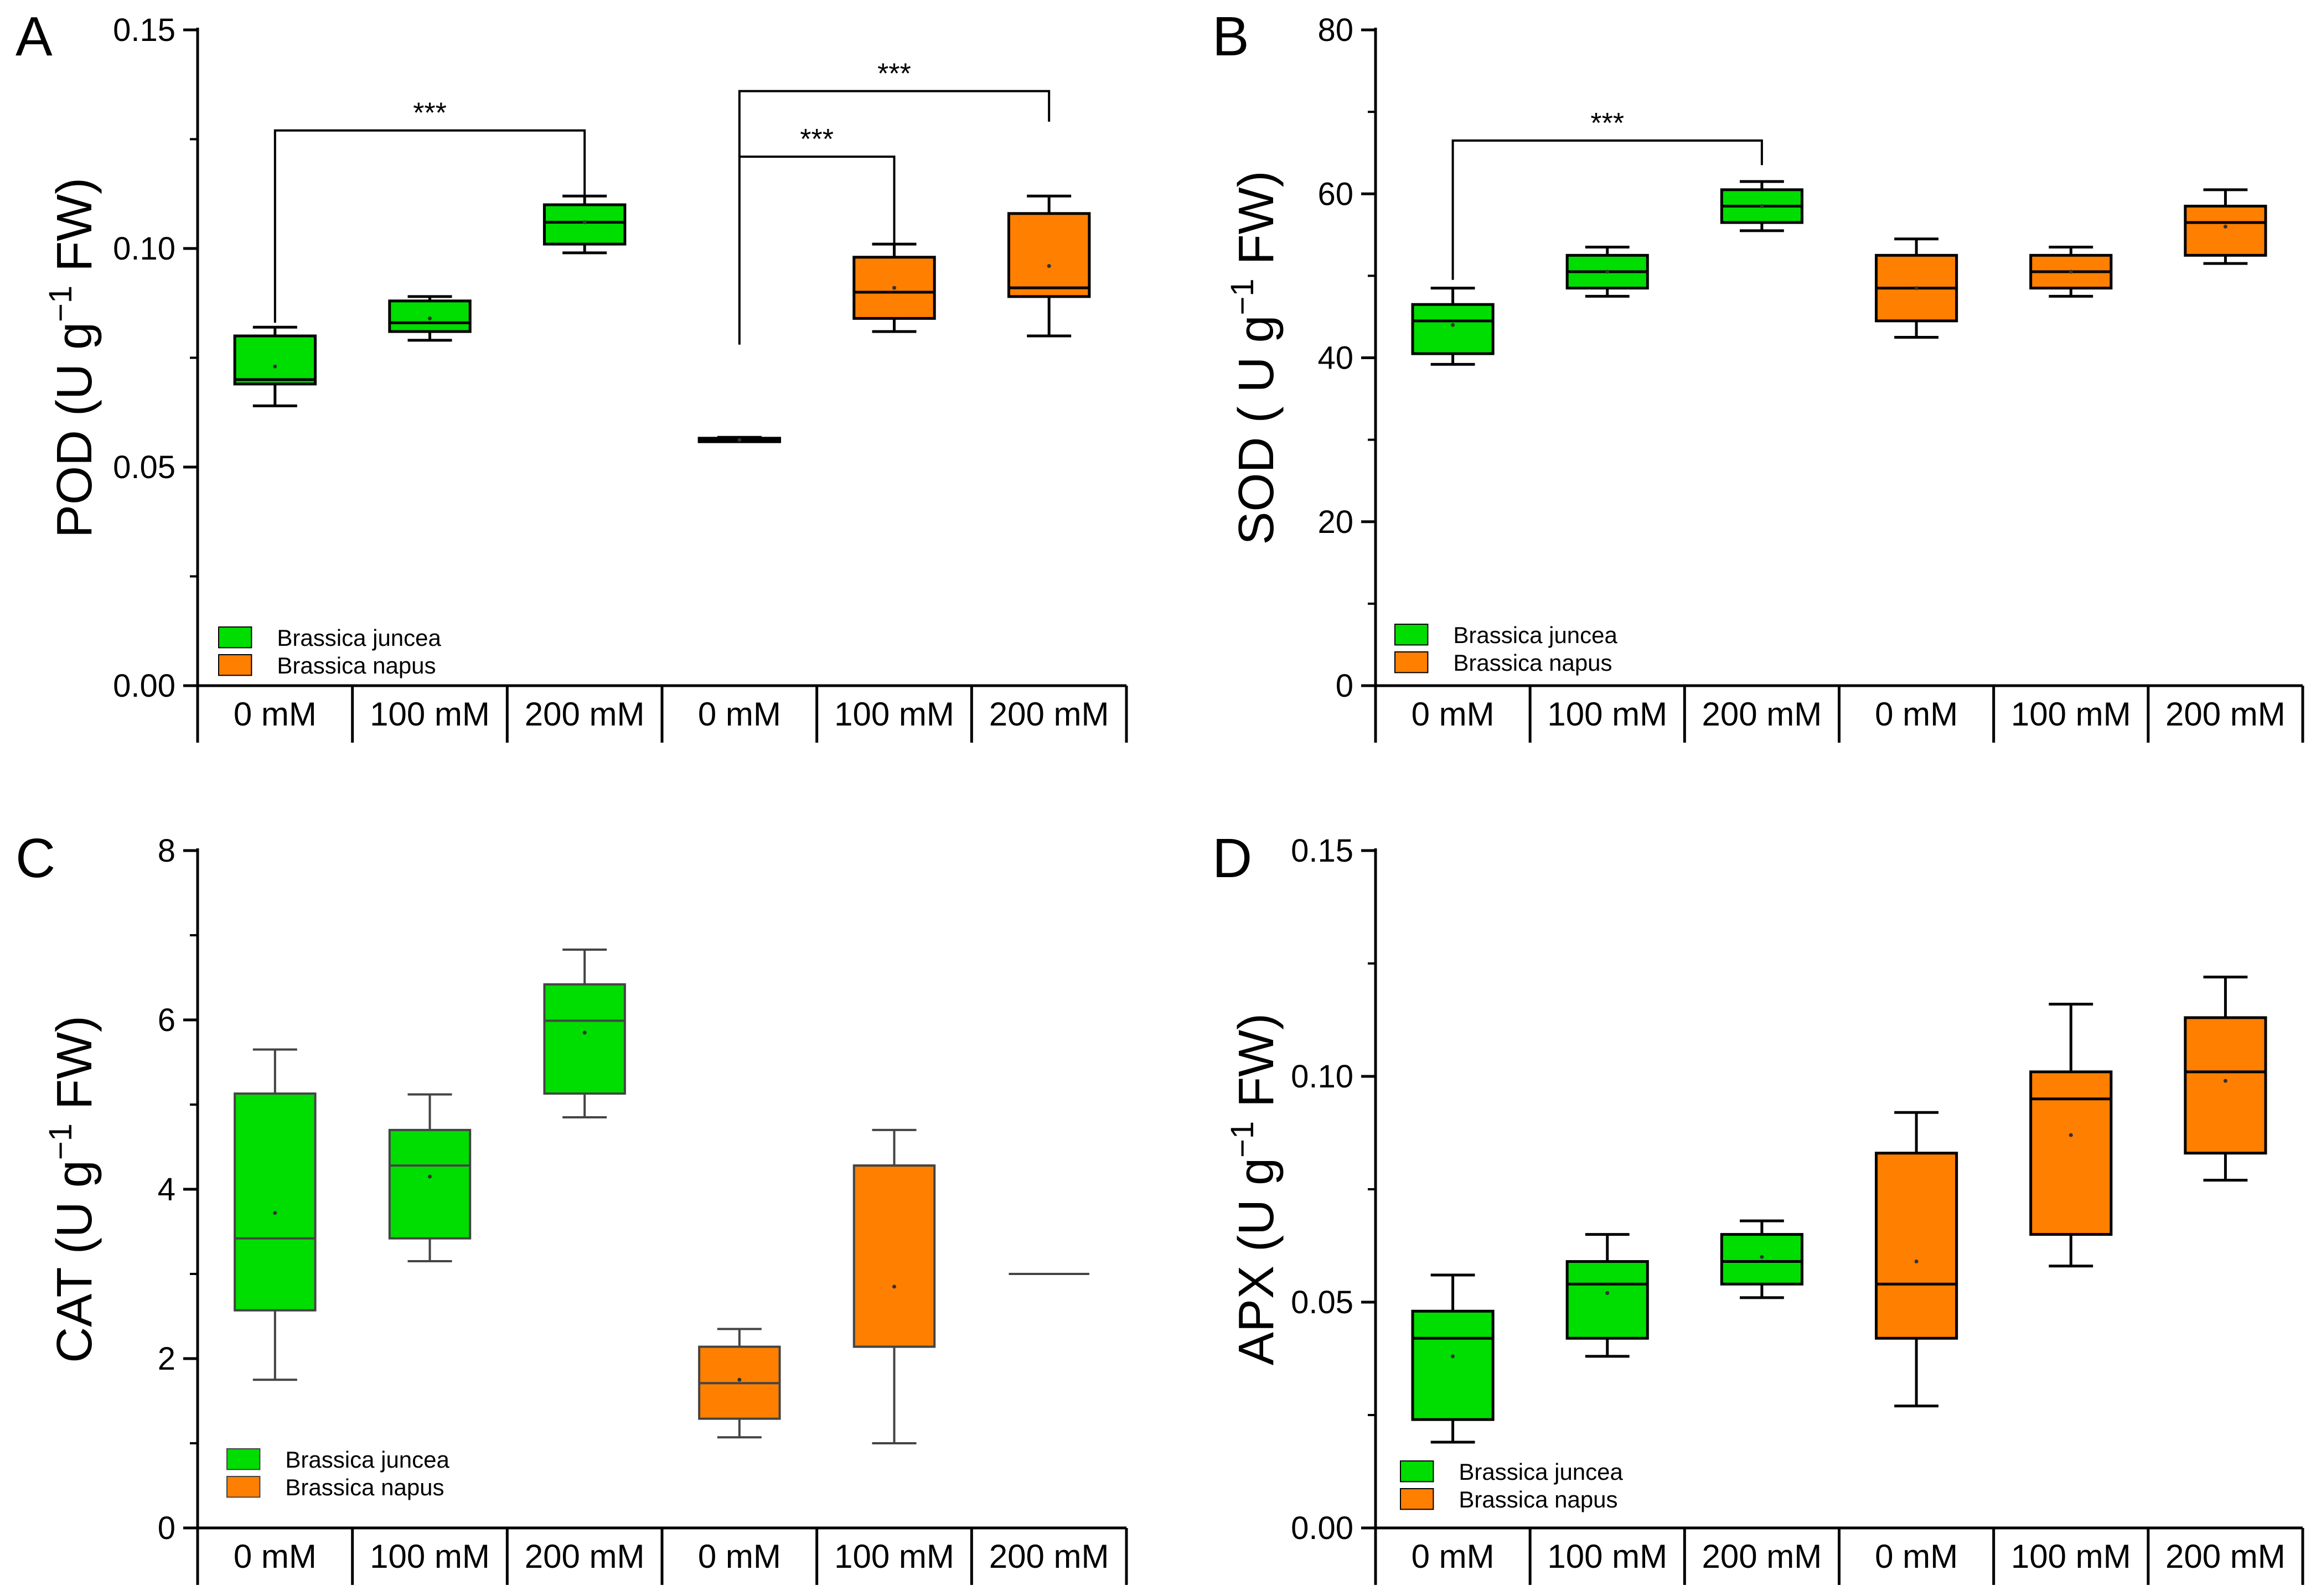 The image size is (2316, 1596). What do you see at coordinates (166, 1190) in the screenshot?
I see `y-tick-label: 4` at bounding box center [166, 1190].